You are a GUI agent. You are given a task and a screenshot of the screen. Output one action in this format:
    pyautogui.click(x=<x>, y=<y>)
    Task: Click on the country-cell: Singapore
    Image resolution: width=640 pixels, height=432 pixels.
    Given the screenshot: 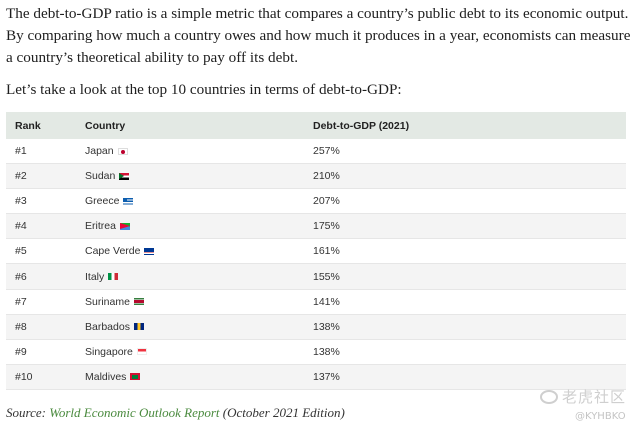 What is the action you would take?
    pyautogui.click(x=199, y=352)
    